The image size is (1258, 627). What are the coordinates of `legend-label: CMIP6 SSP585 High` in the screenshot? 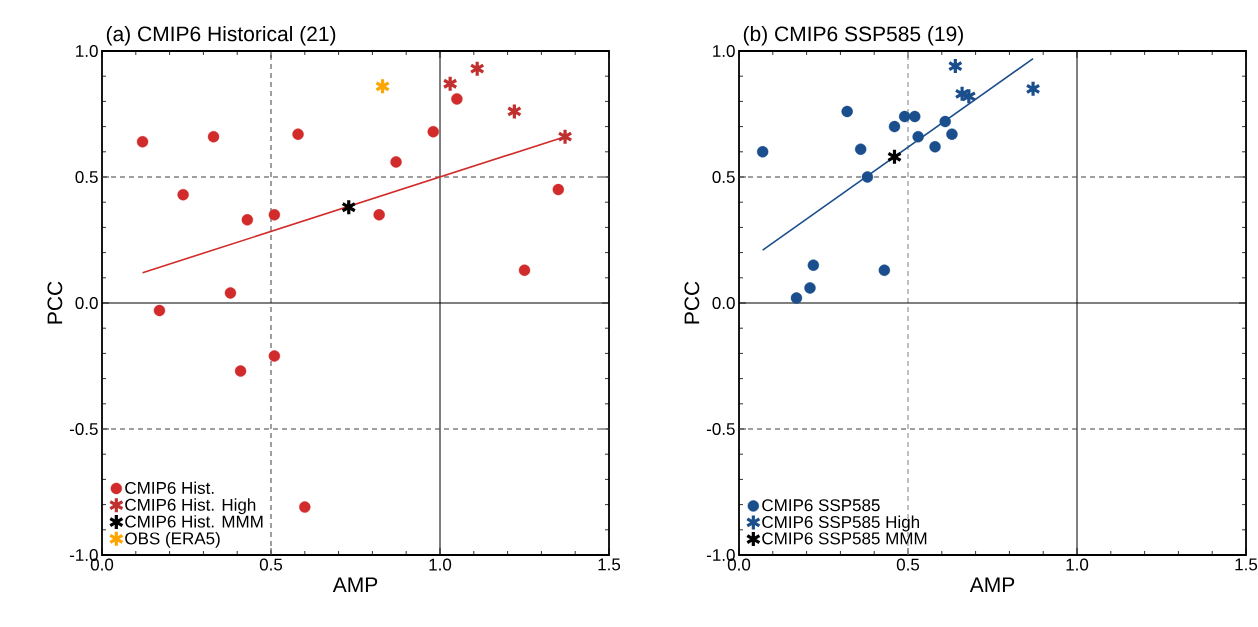 It's located at (840, 523).